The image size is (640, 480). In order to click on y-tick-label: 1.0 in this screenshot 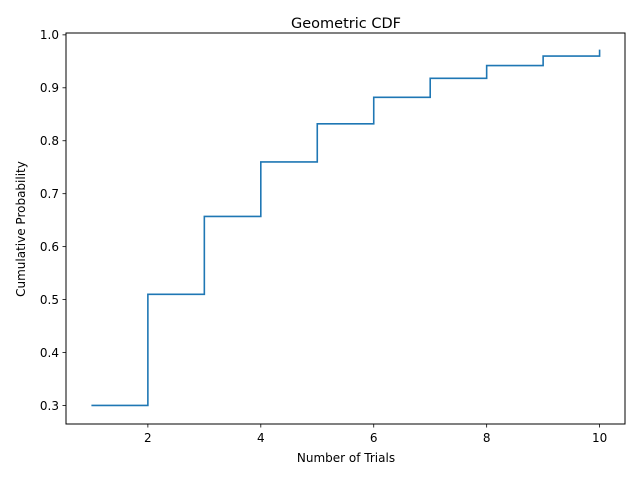, I will do `click(49, 35)`.